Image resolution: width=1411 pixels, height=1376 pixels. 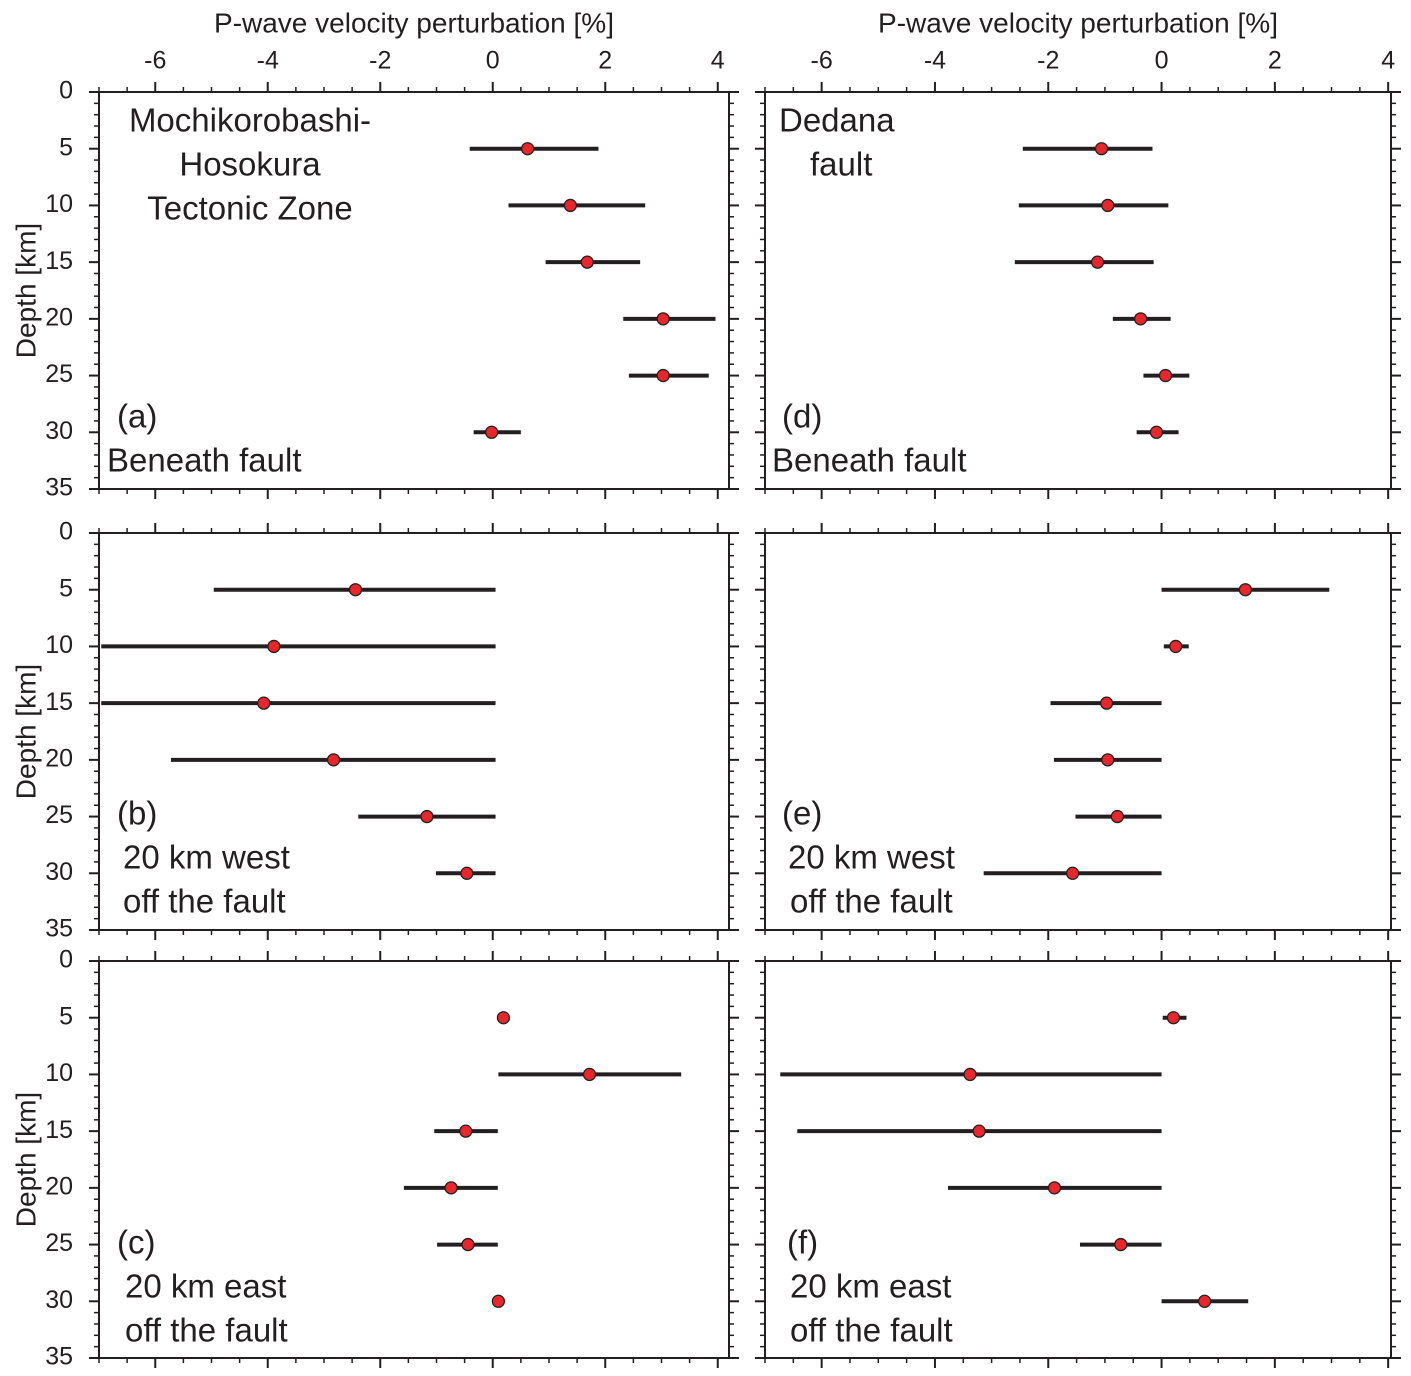 I want to click on annotation: (f), so click(x=802, y=1242).